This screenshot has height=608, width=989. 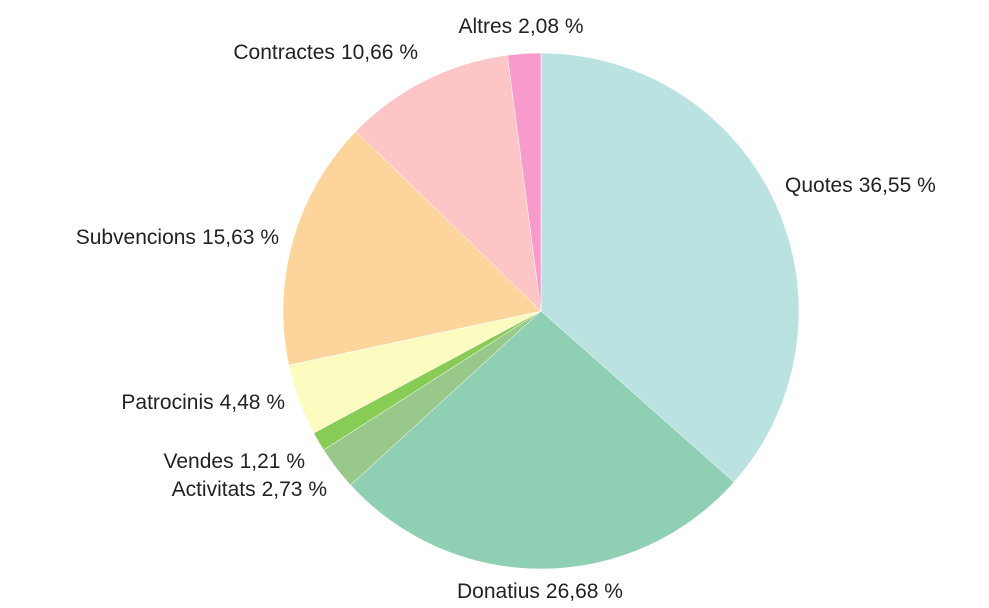 I want to click on slice-value-label: 26,68 %, so click(x=584, y=591).